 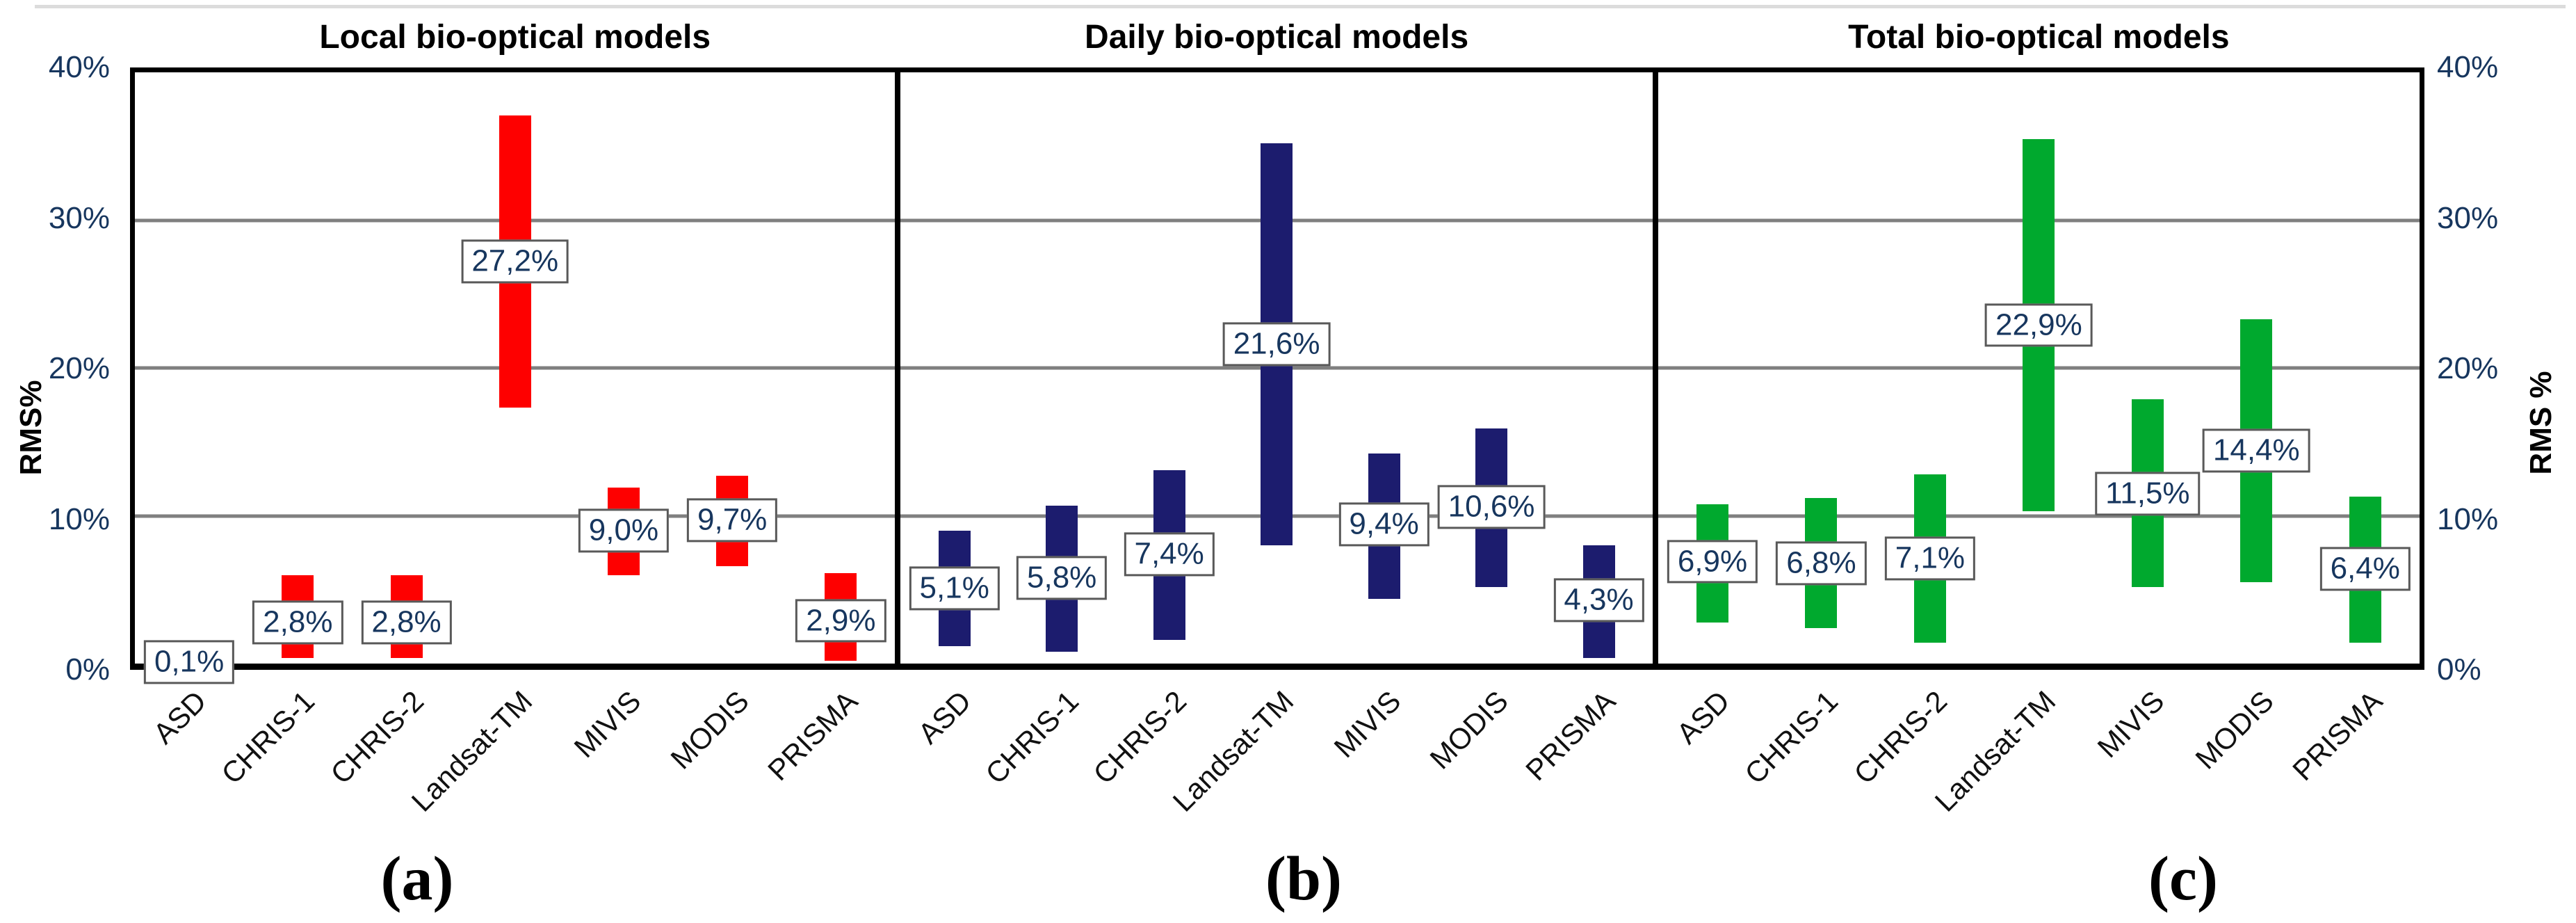 What do you see at coordinates (2365, 569) in the screenshot?
I see `bar-value-label: 6,4%` at bounding box center [2365, 569].